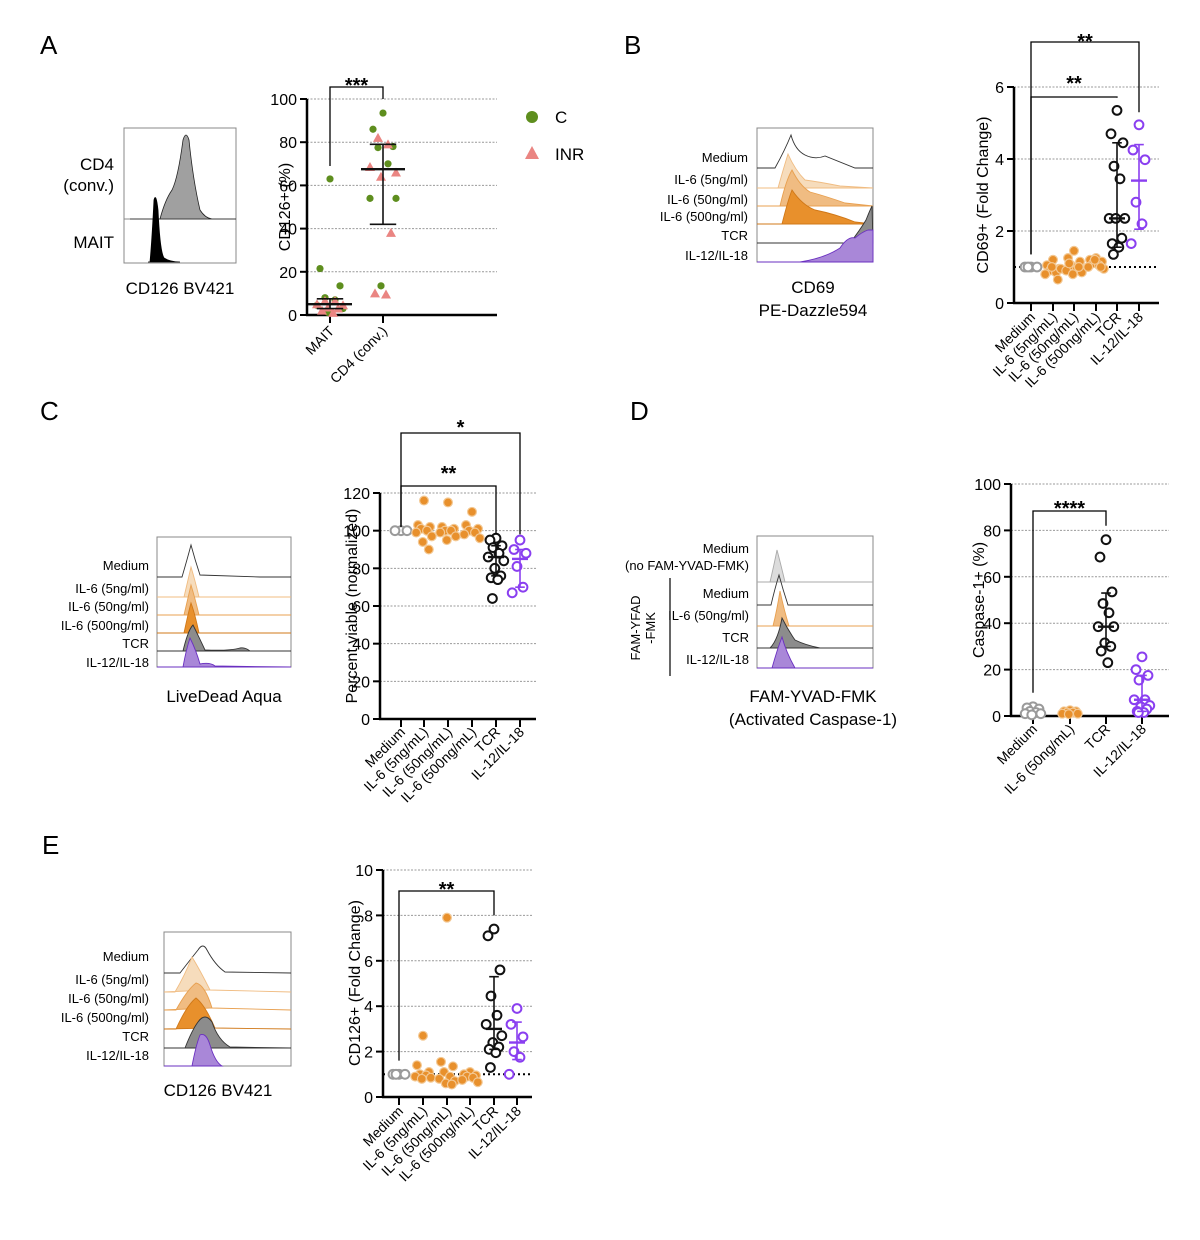  What do you see at coordinates (365, 720) in the screenshot?
I see `chart-c-y-tick-label: 0` at bounding box center [365, 720].